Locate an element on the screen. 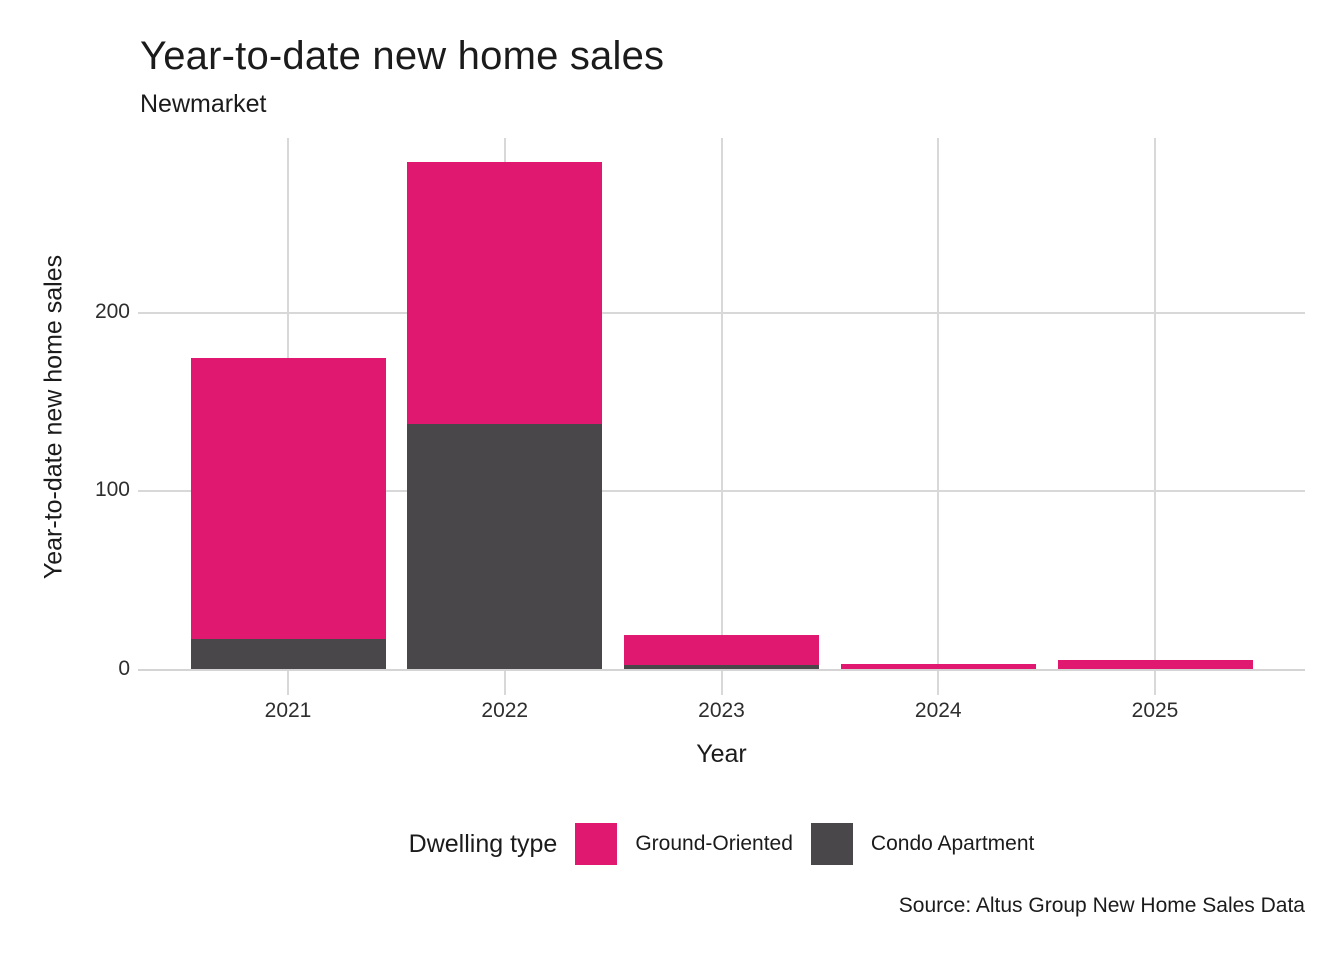  x-tick-label-2022: 2022 is located at coordinates (505, 710).